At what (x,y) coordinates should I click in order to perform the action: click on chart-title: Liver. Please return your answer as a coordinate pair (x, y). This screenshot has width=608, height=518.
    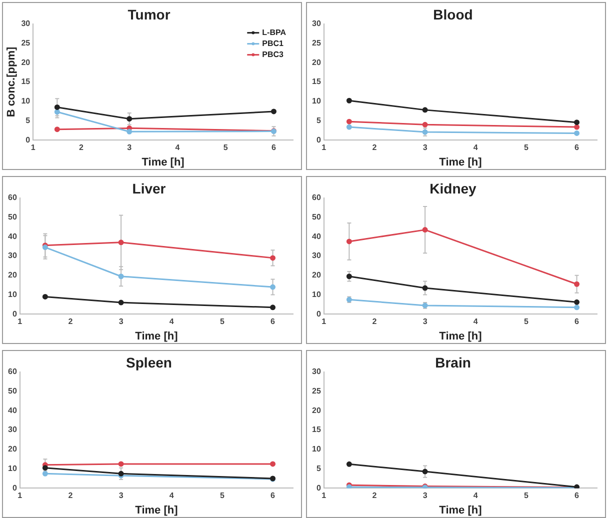
    Looking at the image, I should click on (149, 188).